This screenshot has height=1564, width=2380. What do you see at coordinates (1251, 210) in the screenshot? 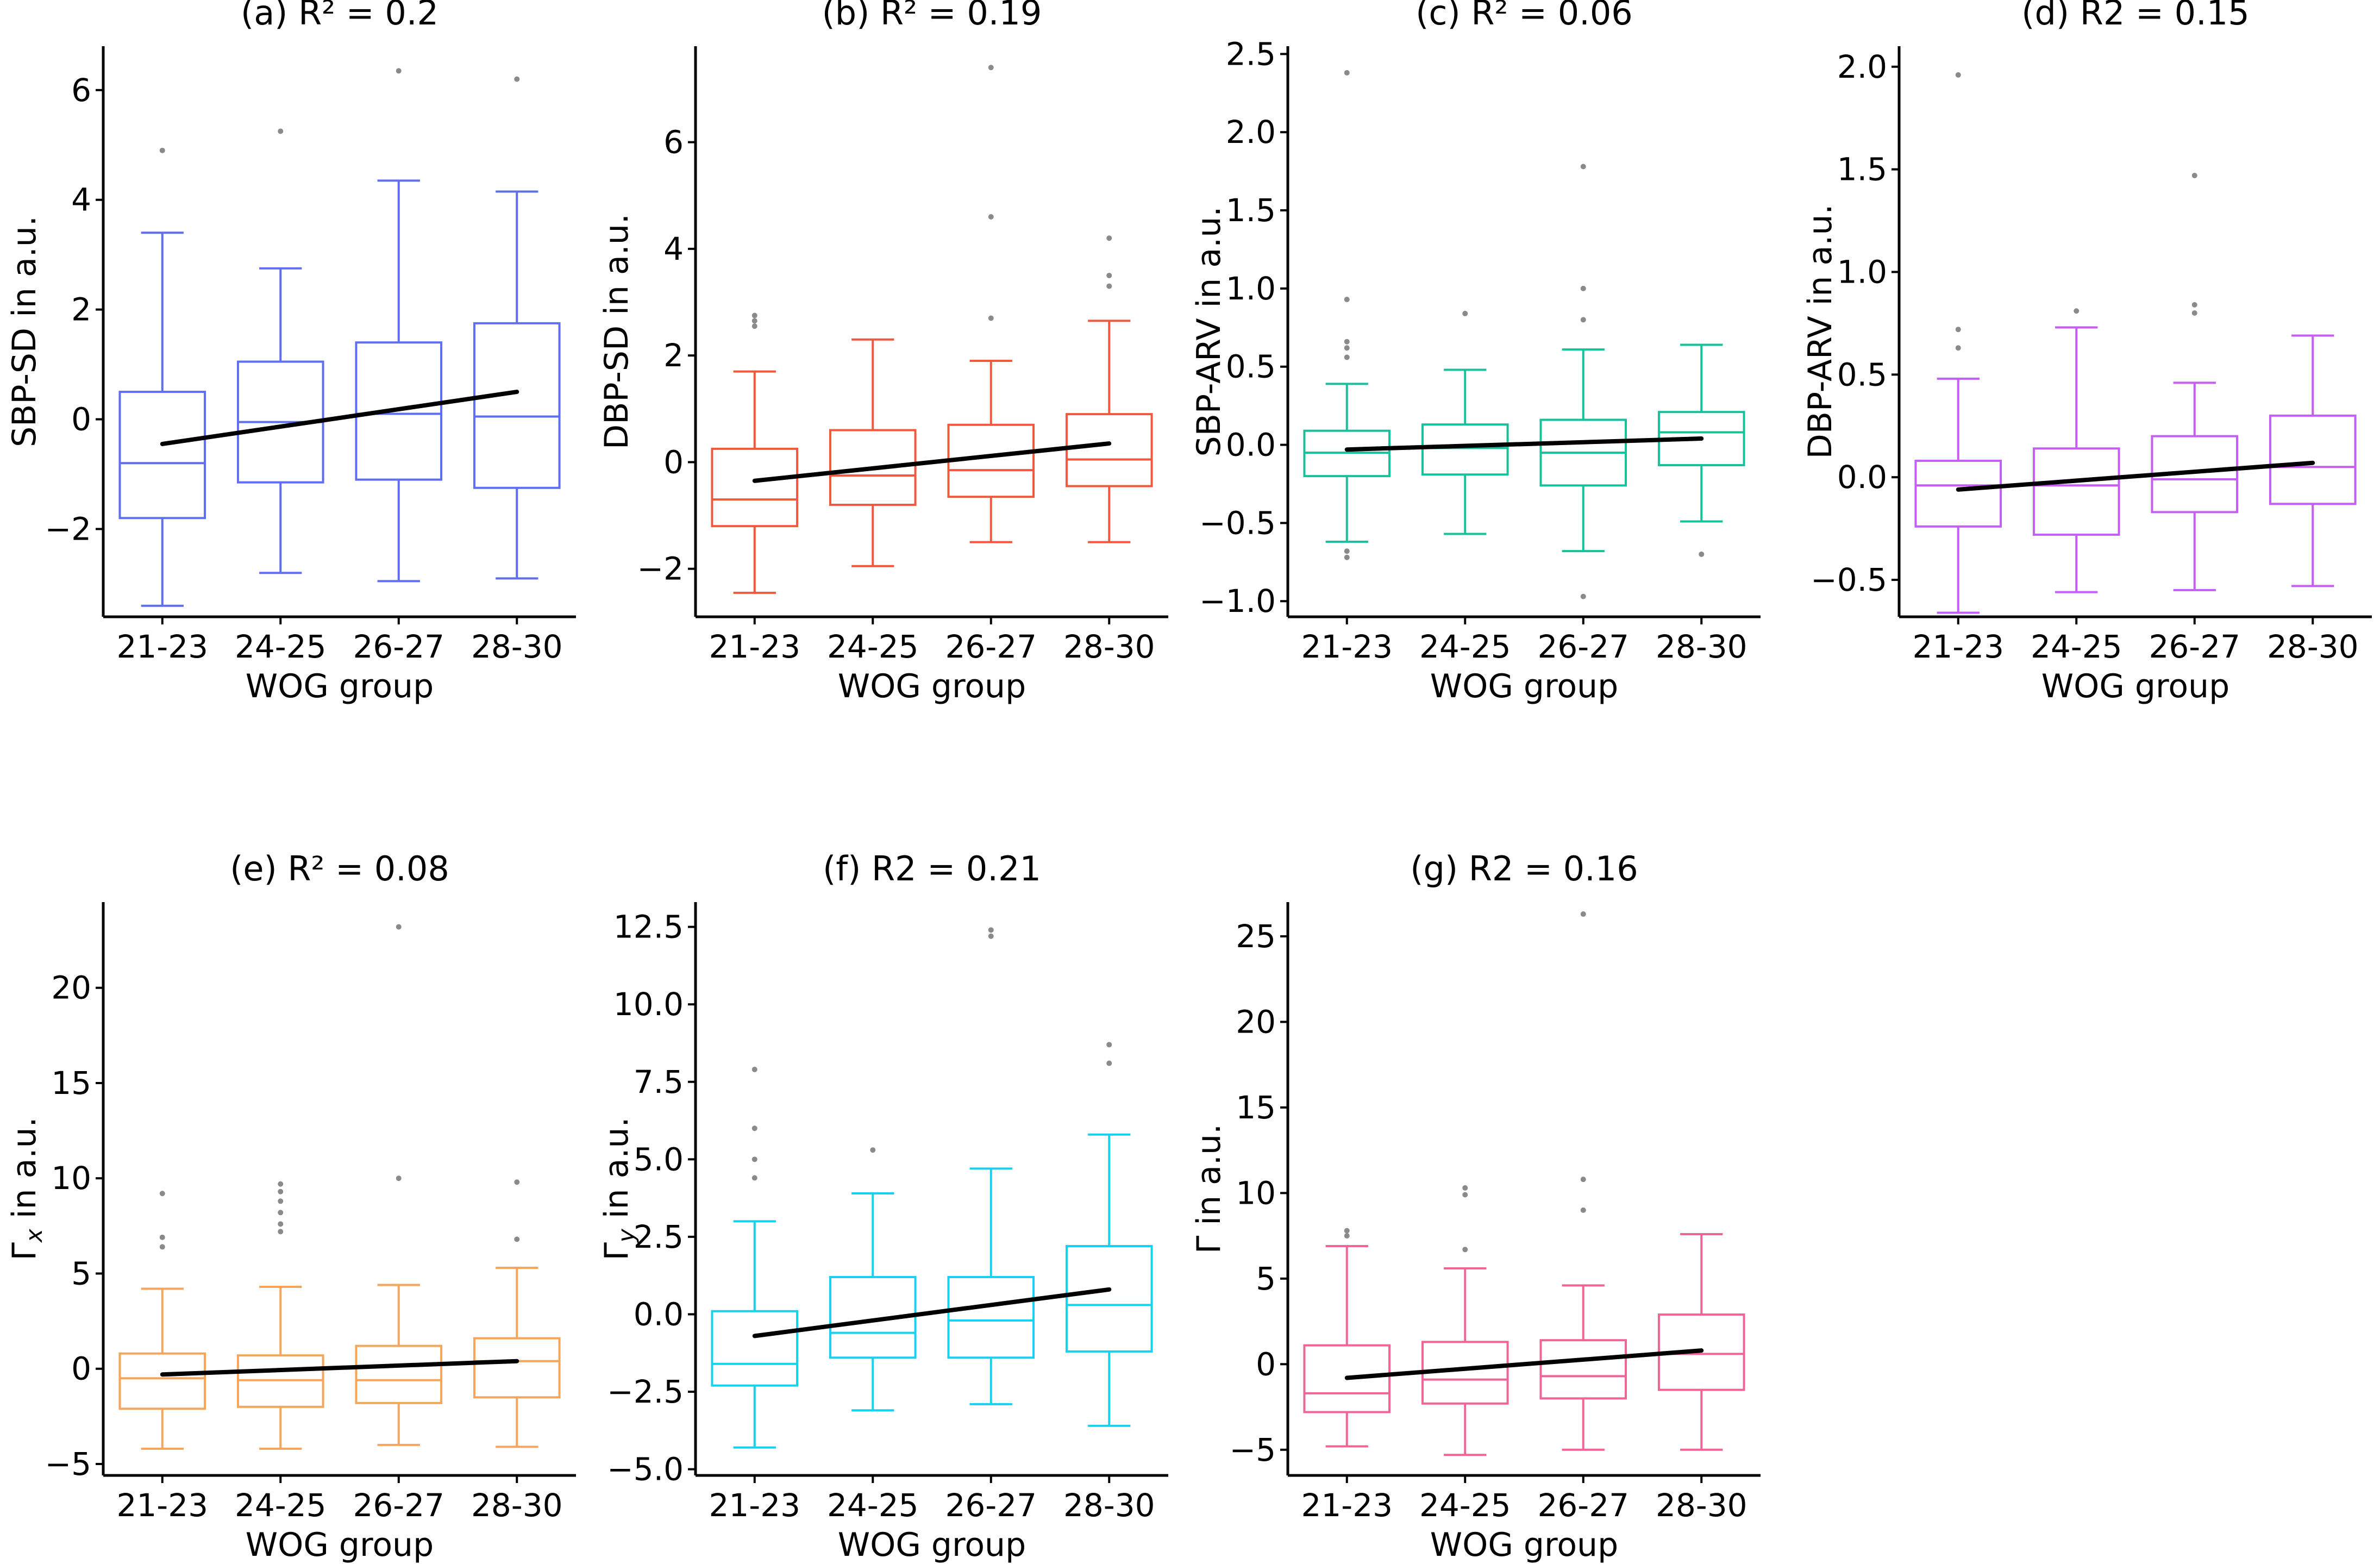
I see `y-tick-label: 1.5` at bounding box center [1251, 210].